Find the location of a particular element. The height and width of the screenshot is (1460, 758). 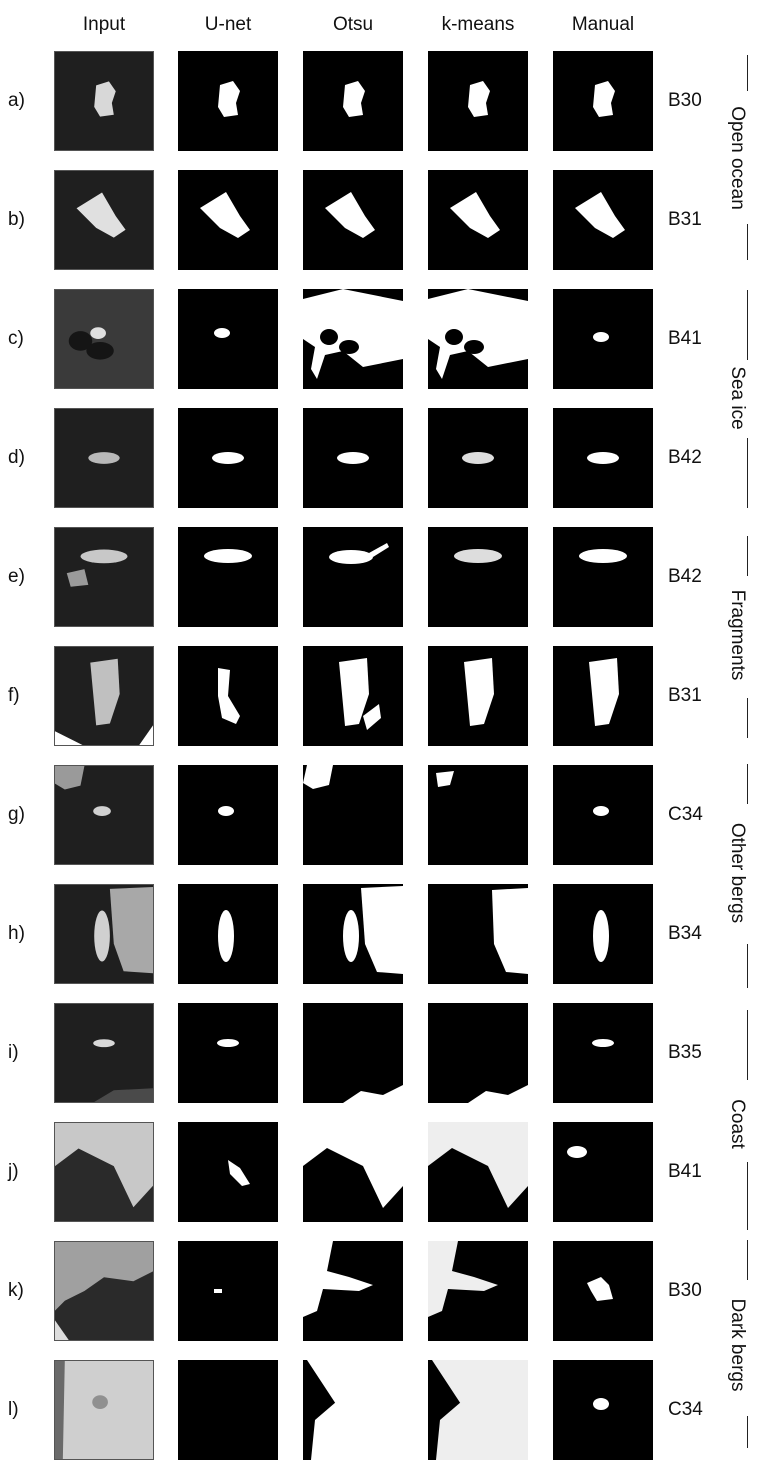

bracket-coast-bottom is located at coordinates (747, 1196).